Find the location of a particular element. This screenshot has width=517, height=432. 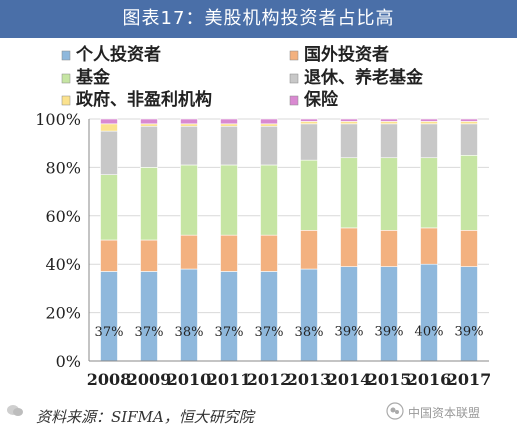

y-tick-label: 100% is located at coordinates (58, 119).